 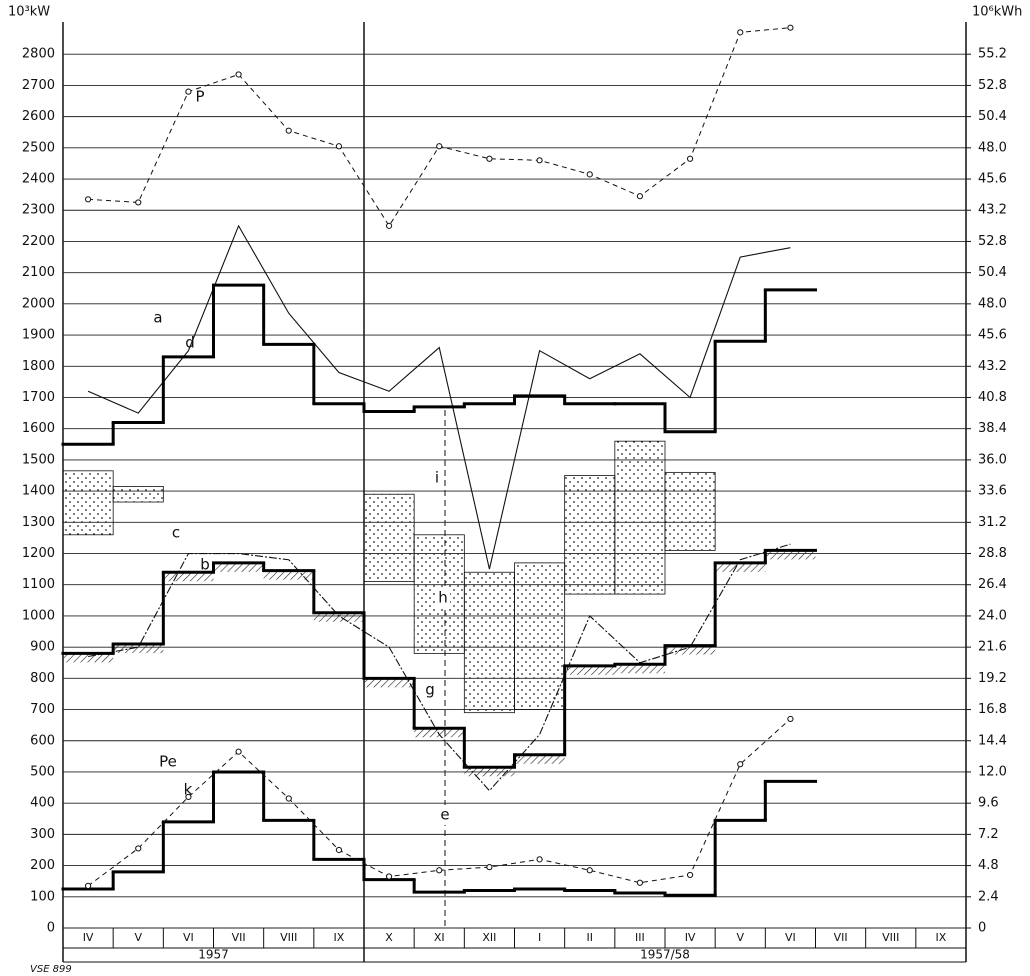 I want to click on y-tick-label: 0, so click(x=51, y=928).